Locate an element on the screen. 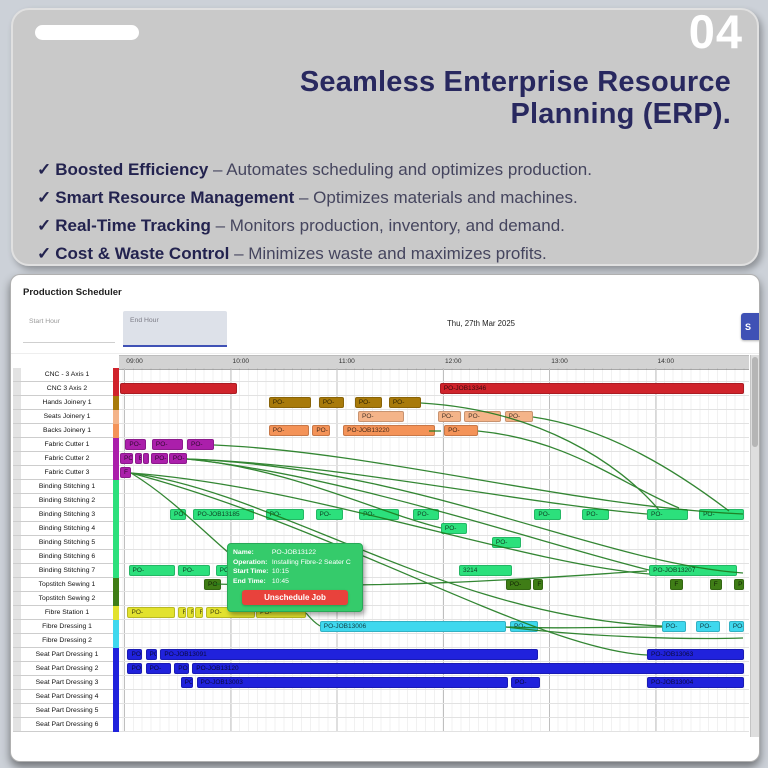 The height and width of the screenshot is (768, 768). gantt-row: Binding Stitching 4 PO- is located at coordinates (385, 529).